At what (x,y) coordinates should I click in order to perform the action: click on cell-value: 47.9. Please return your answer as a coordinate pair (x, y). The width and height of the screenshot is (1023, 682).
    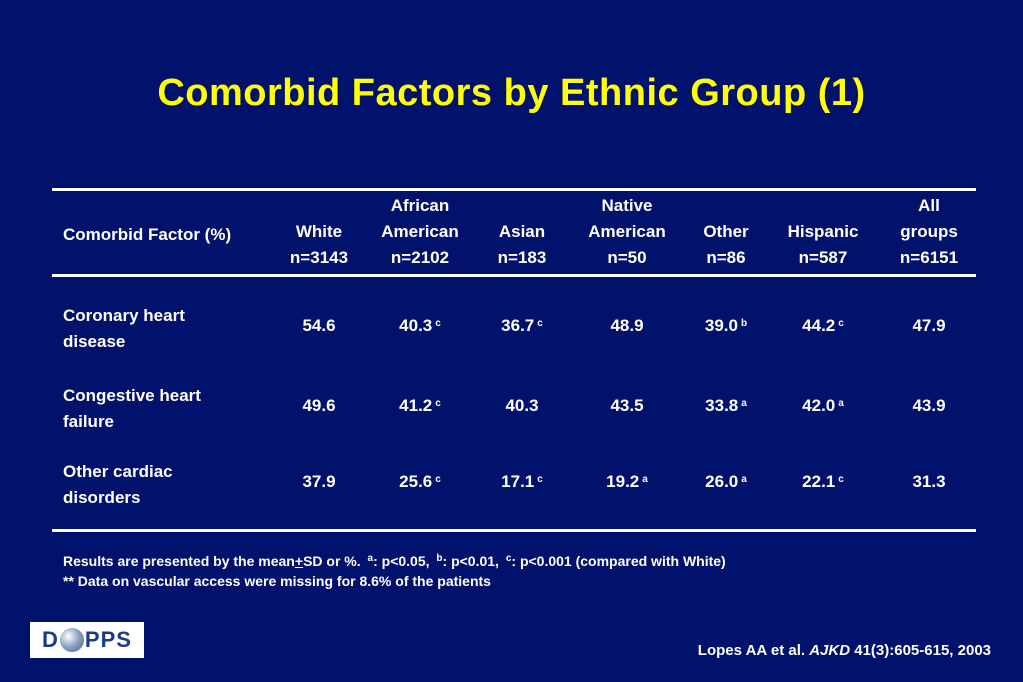
    Looking at the image, I should click on (929, 325).